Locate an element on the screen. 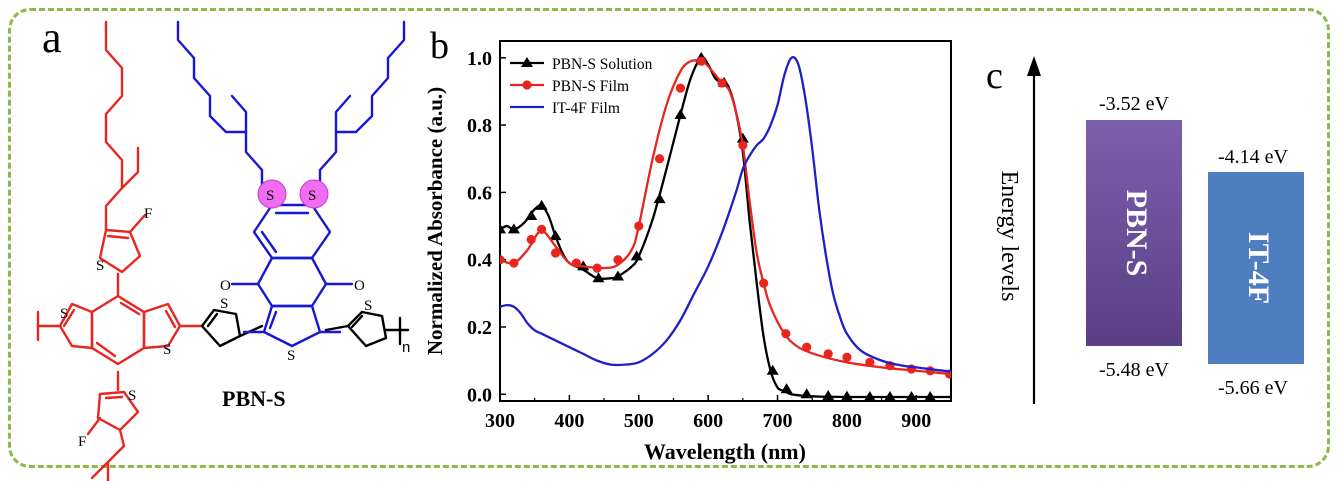 This screenshot has width=1343, height=481. repeat-subscript: n is located at coordinates (406, 347).